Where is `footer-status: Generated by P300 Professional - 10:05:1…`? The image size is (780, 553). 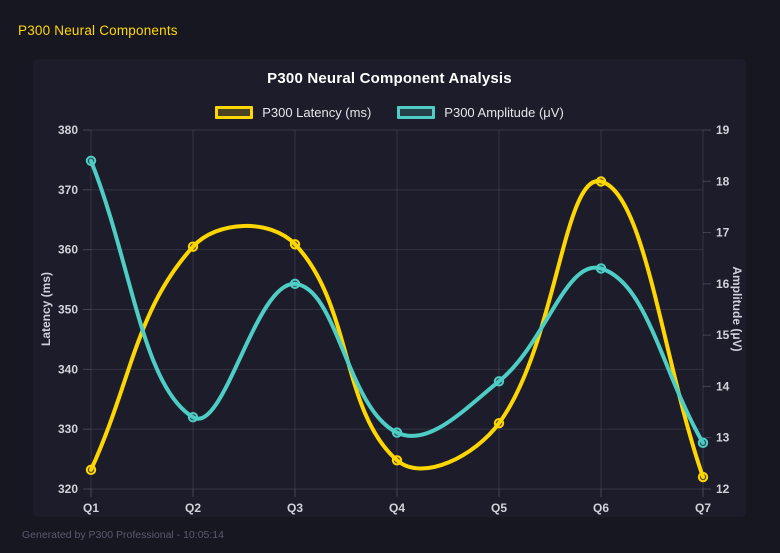 footer-status: Generated by P300 Professional - 10:05:1… is located at coordinates (123, 535).